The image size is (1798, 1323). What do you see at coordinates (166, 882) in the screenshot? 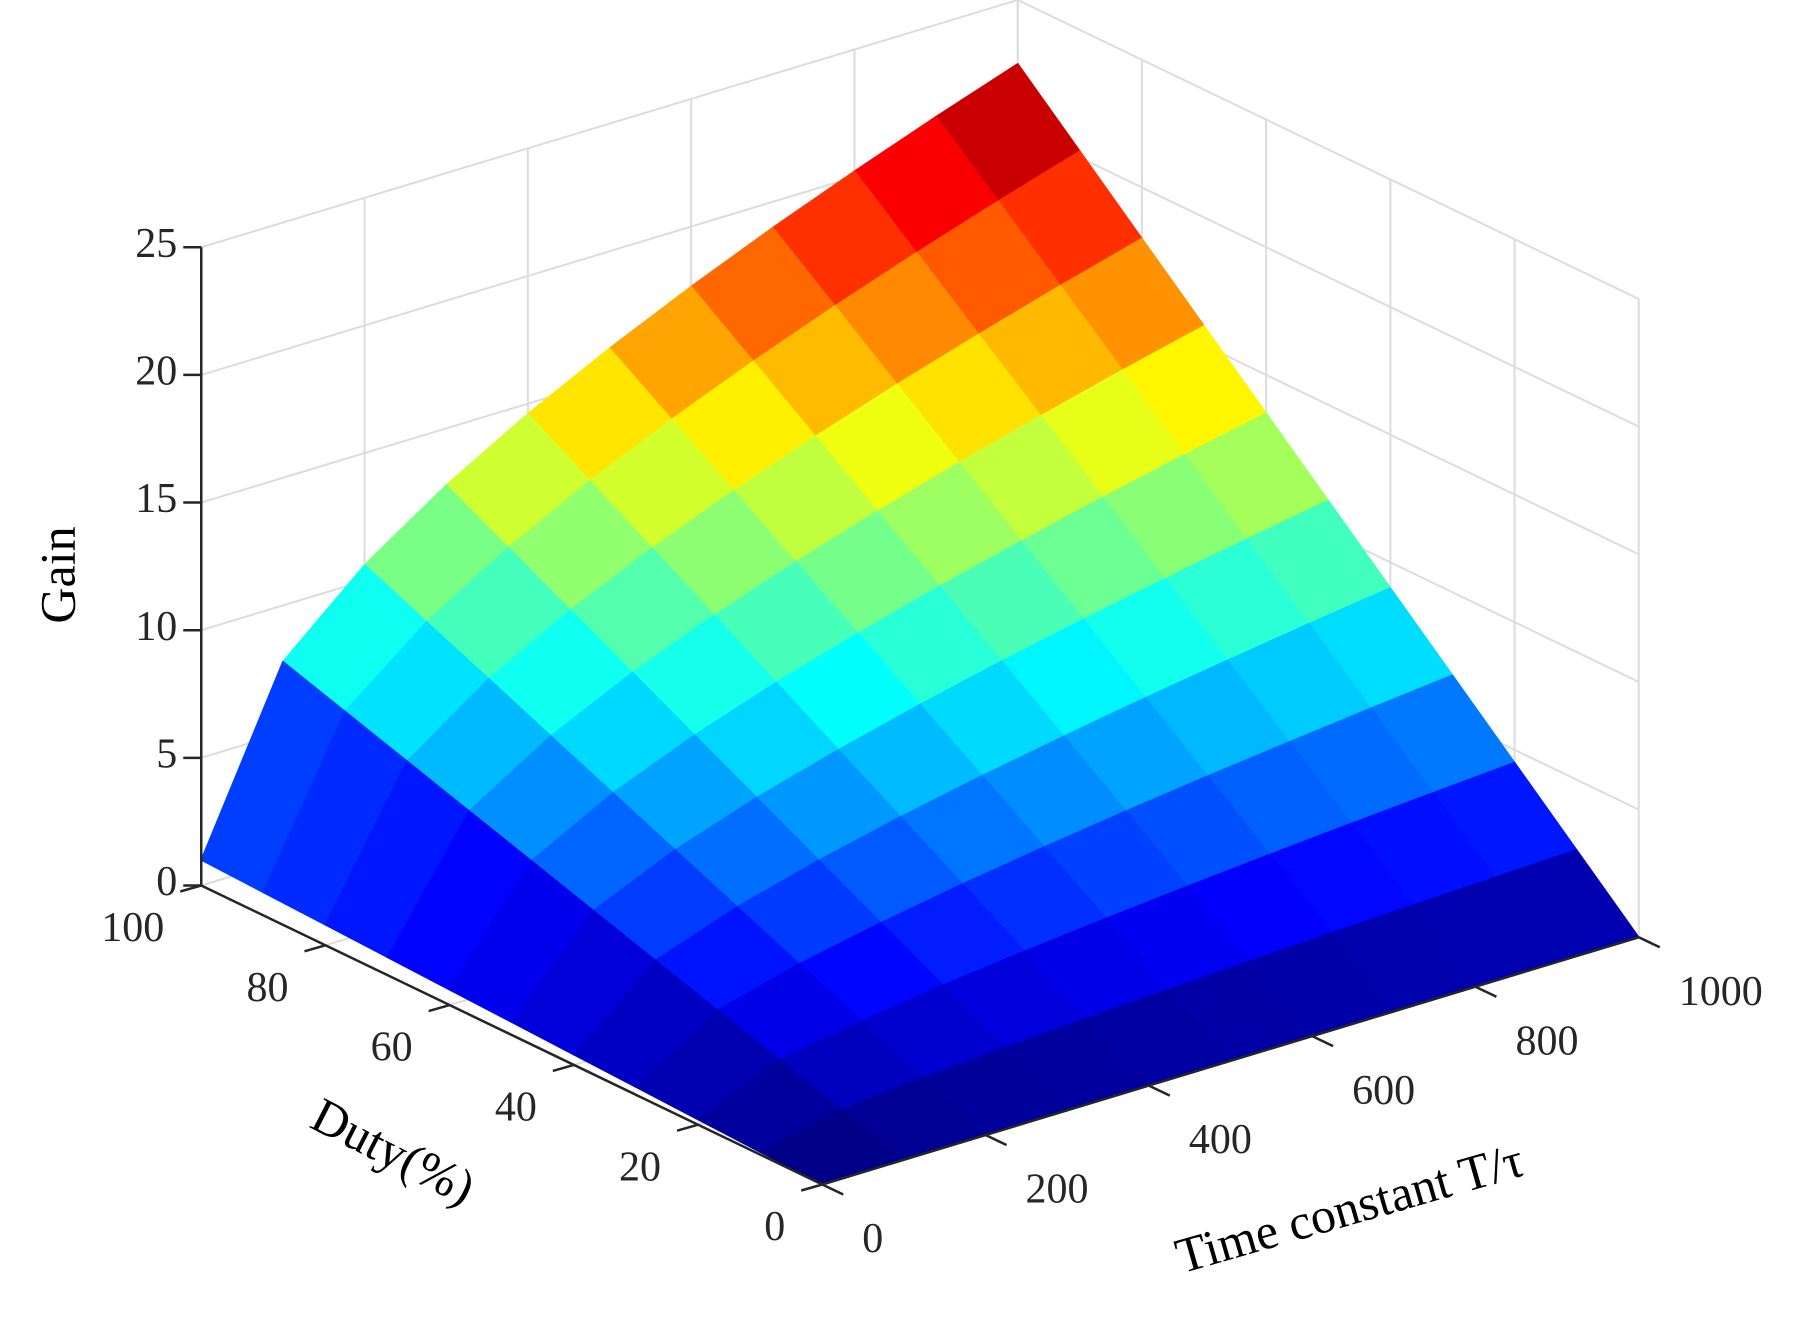
I see `z-tick-label: 0` at bounding box center [166, 882].